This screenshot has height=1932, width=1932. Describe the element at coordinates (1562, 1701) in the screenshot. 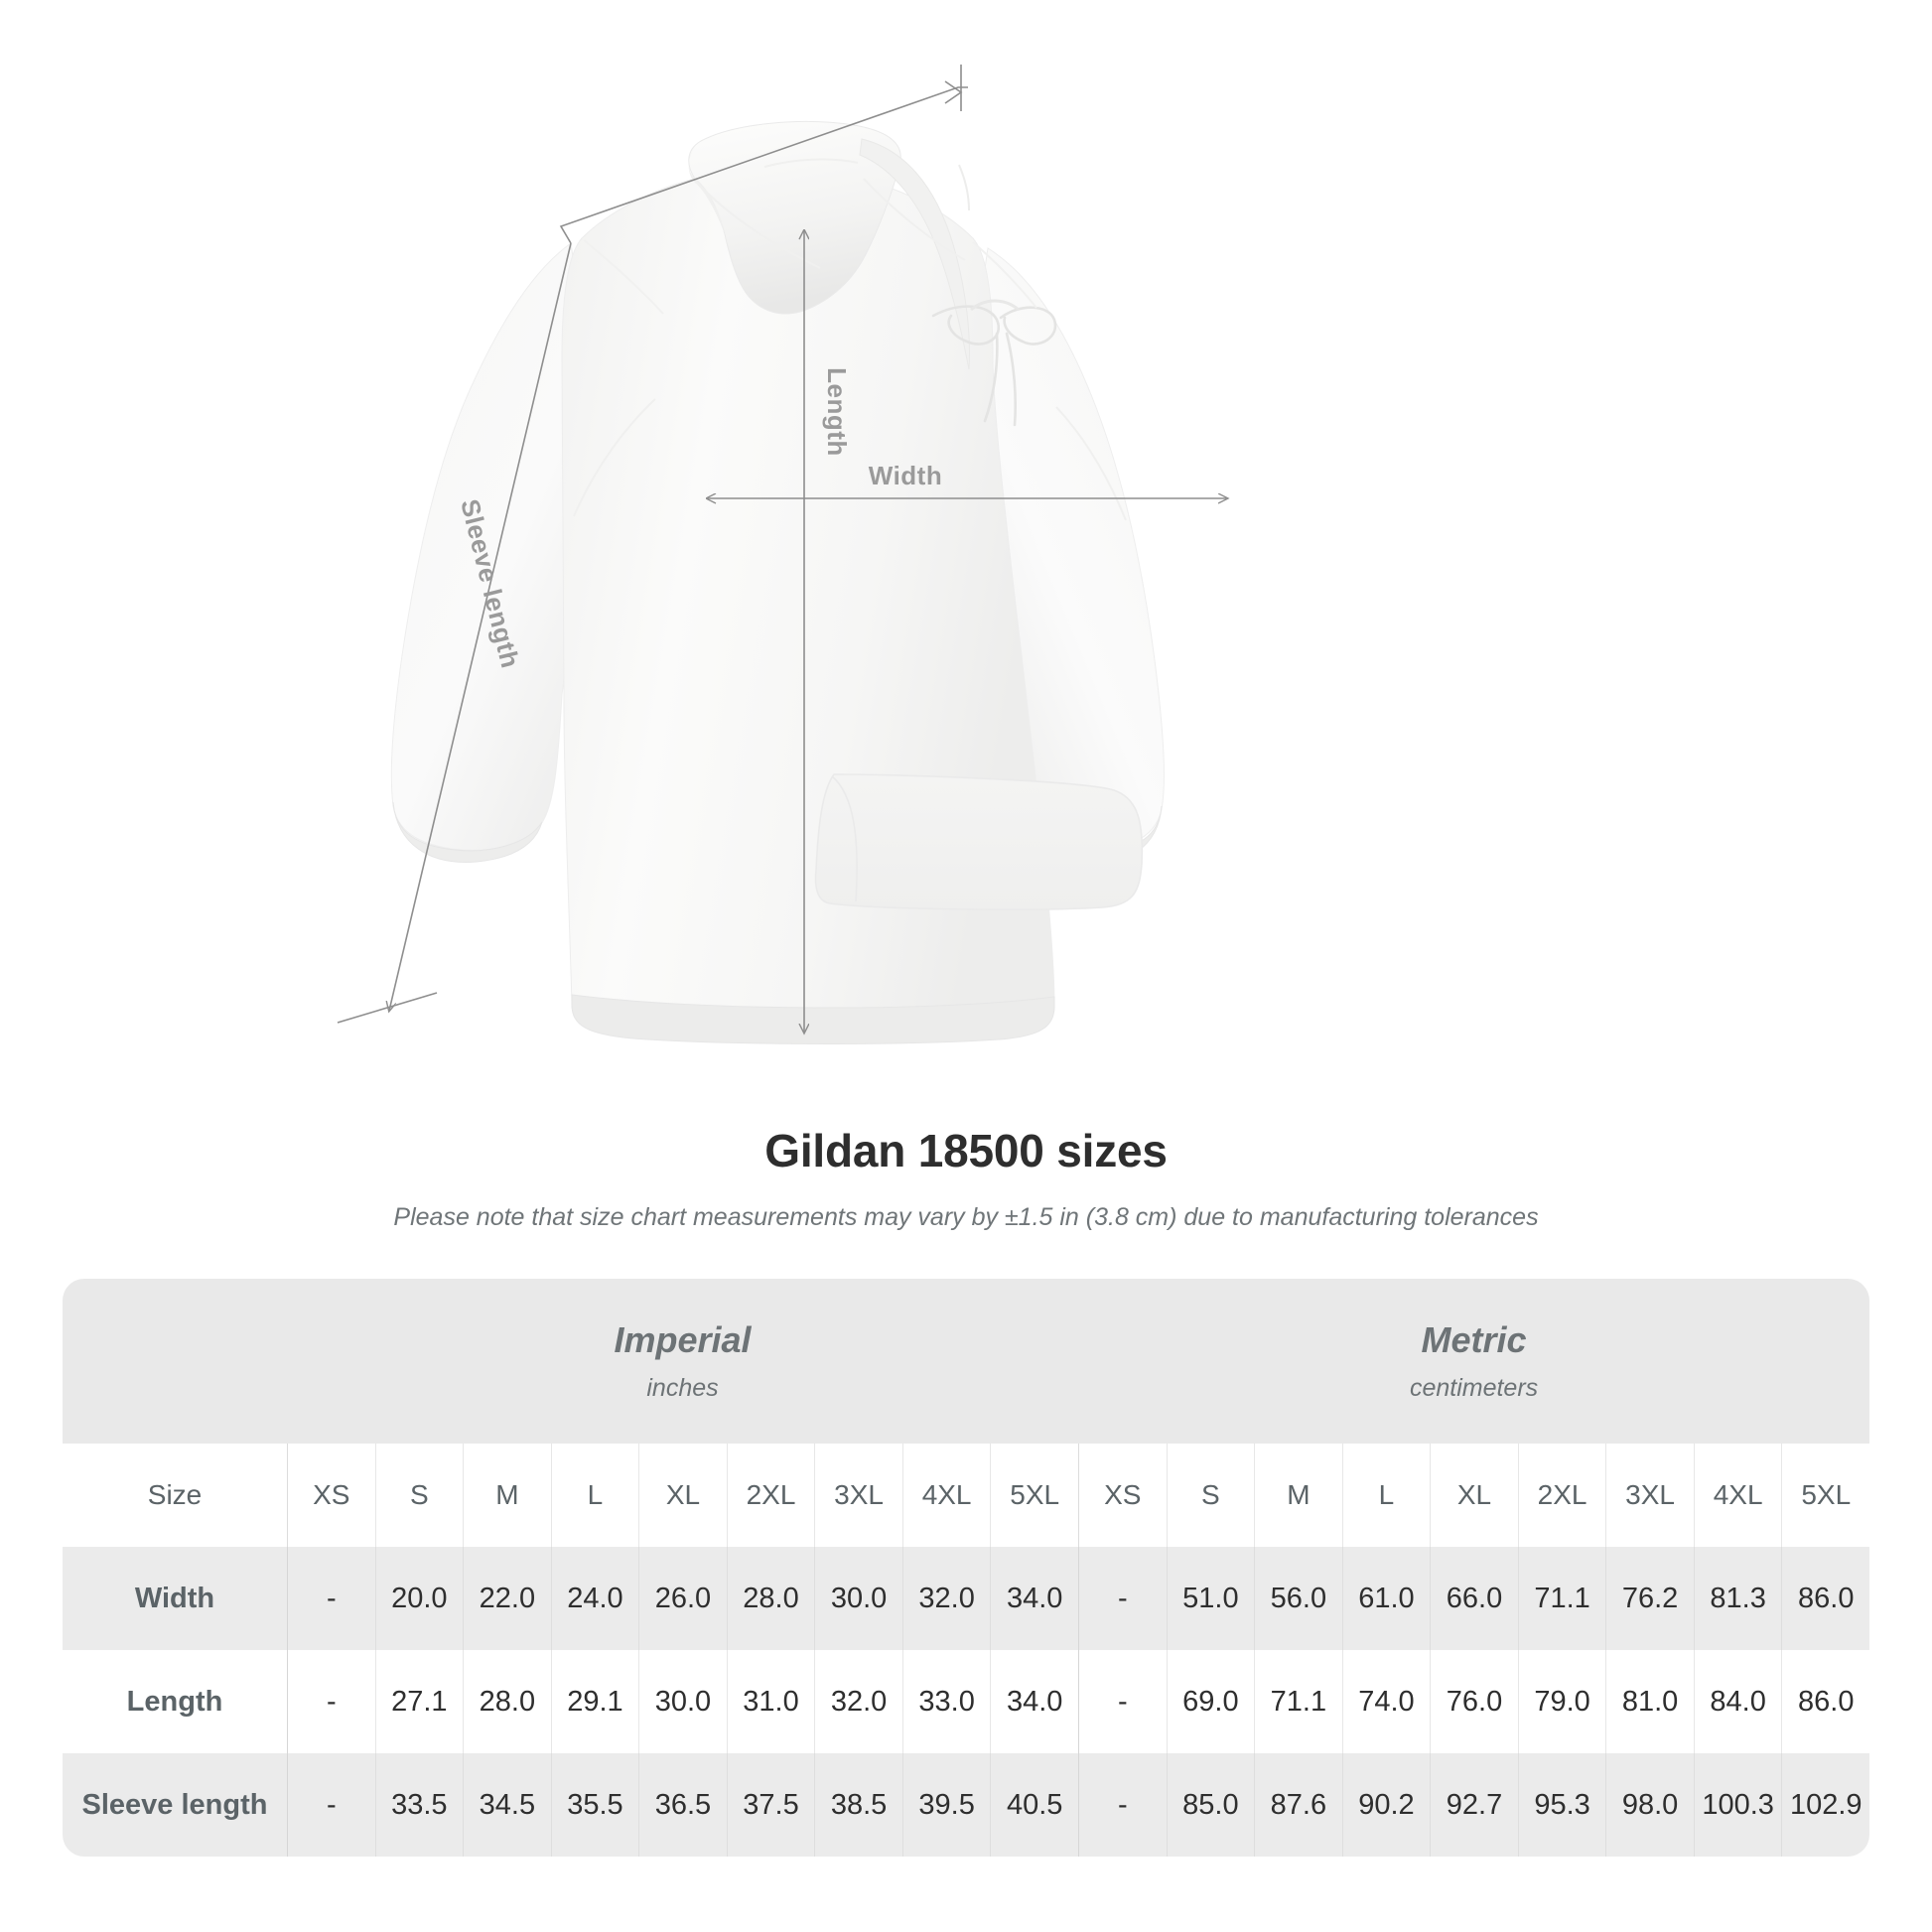

I see `cell-length-metric-2xl: 79.0` at that location.